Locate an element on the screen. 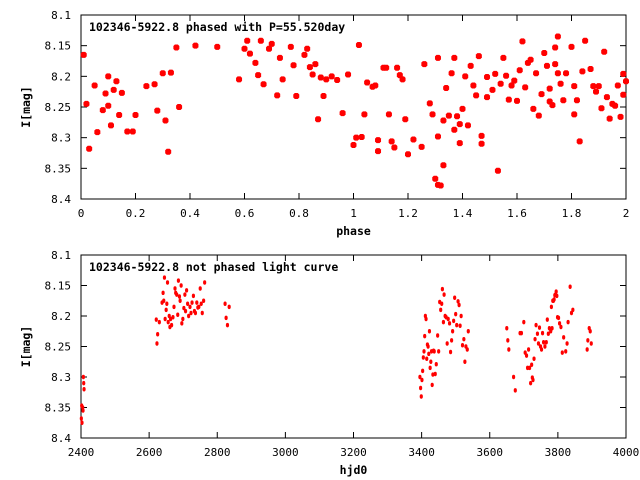  unphased-x-tick-label: 2600 is located at coordinates (149, 452).